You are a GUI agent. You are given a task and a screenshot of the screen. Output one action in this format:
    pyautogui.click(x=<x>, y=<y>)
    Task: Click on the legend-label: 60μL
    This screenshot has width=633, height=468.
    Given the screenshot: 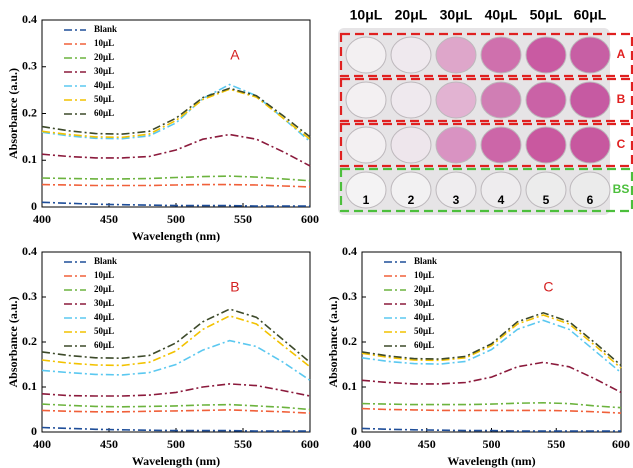 What is the action you would take?
    pyautogui.click(x=424, y=345)
    